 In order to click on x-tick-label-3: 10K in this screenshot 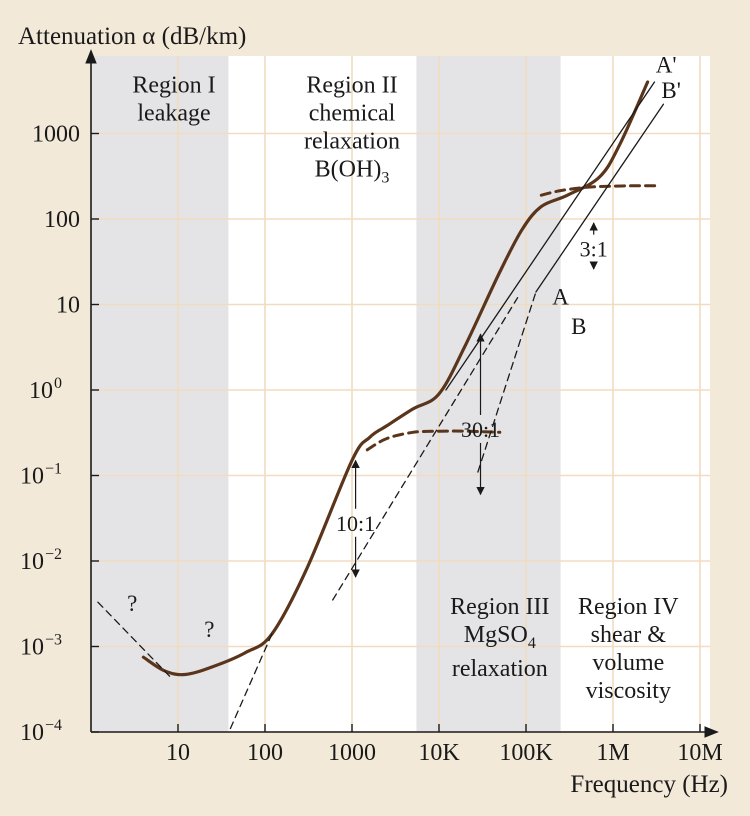, I will do `click(439, 753)`.